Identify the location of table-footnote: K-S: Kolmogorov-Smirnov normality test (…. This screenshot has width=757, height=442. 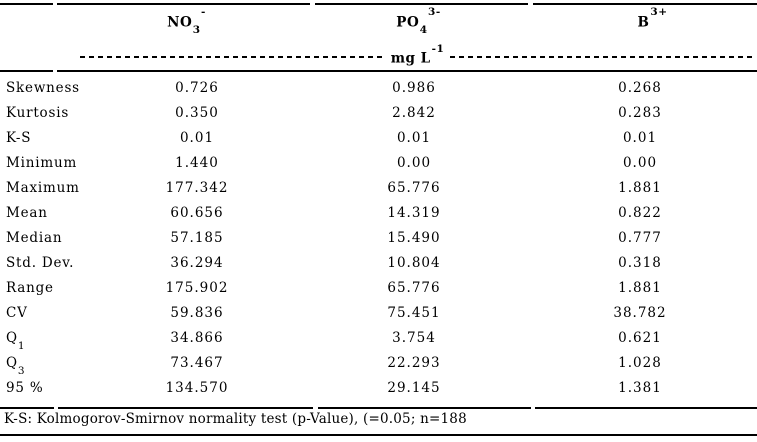
(235, 419).